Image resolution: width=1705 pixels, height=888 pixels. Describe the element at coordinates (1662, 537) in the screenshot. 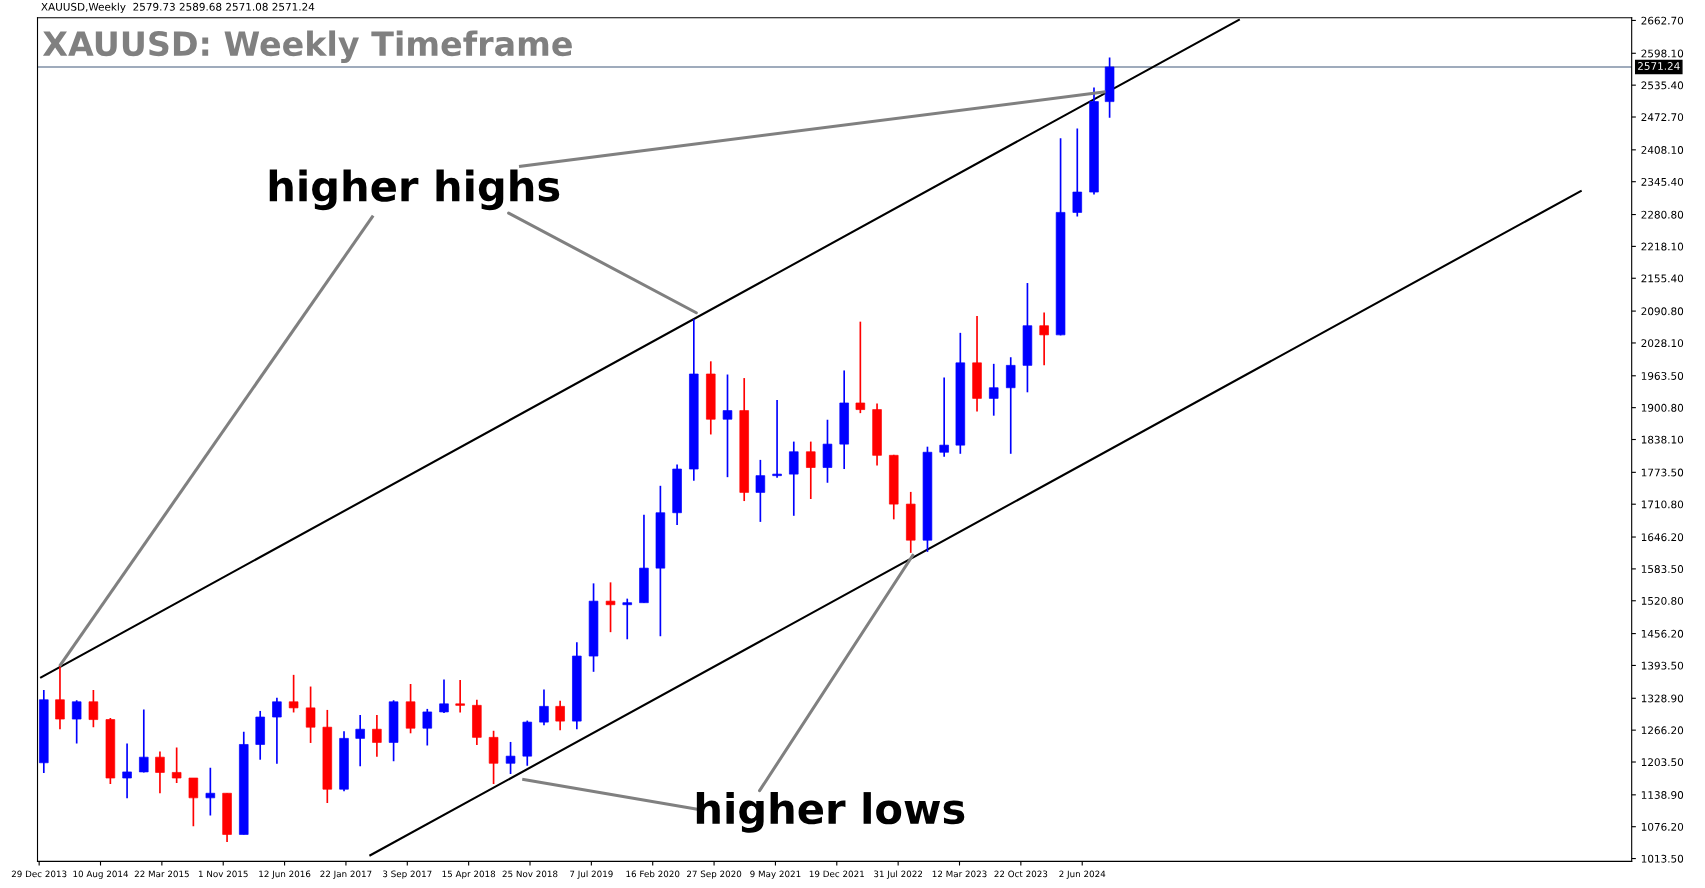

I see `y-tick-label: 1646.20` at that location.